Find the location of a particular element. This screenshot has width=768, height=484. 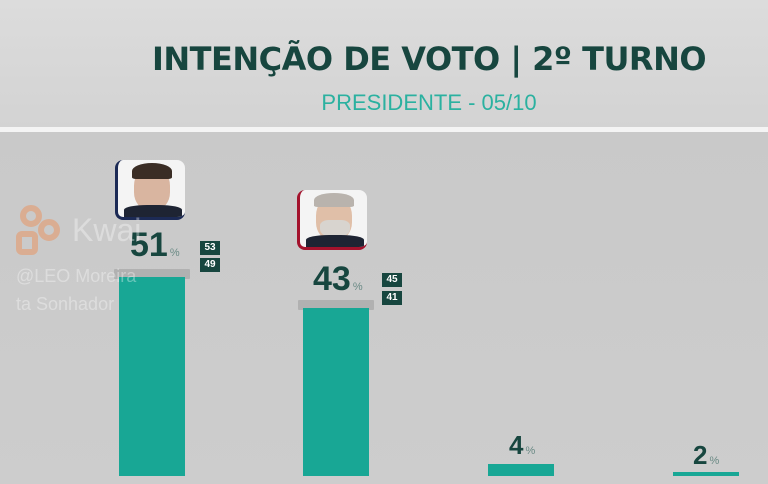

candidate-photo-lula is located at coordinates (332, 220).